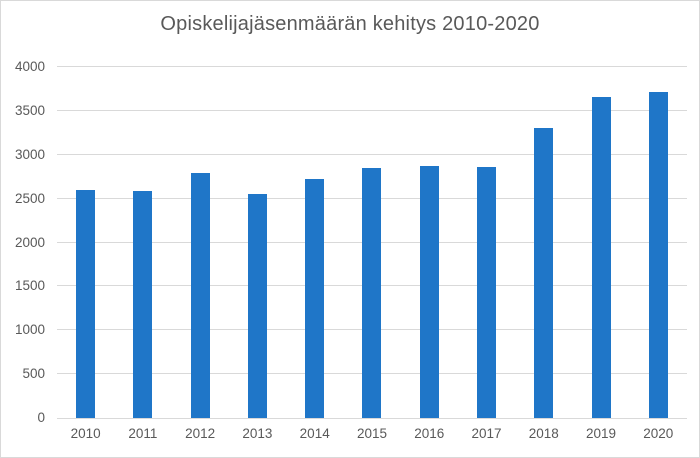  I want to click on bar-2010, so click(86, 303).